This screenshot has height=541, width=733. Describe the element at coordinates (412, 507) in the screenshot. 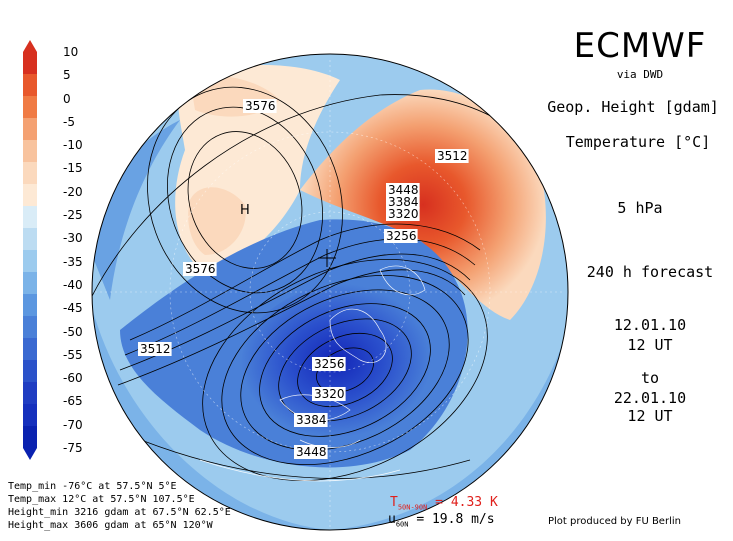

I see `tdiff-sub: 50N-90N` at that location.